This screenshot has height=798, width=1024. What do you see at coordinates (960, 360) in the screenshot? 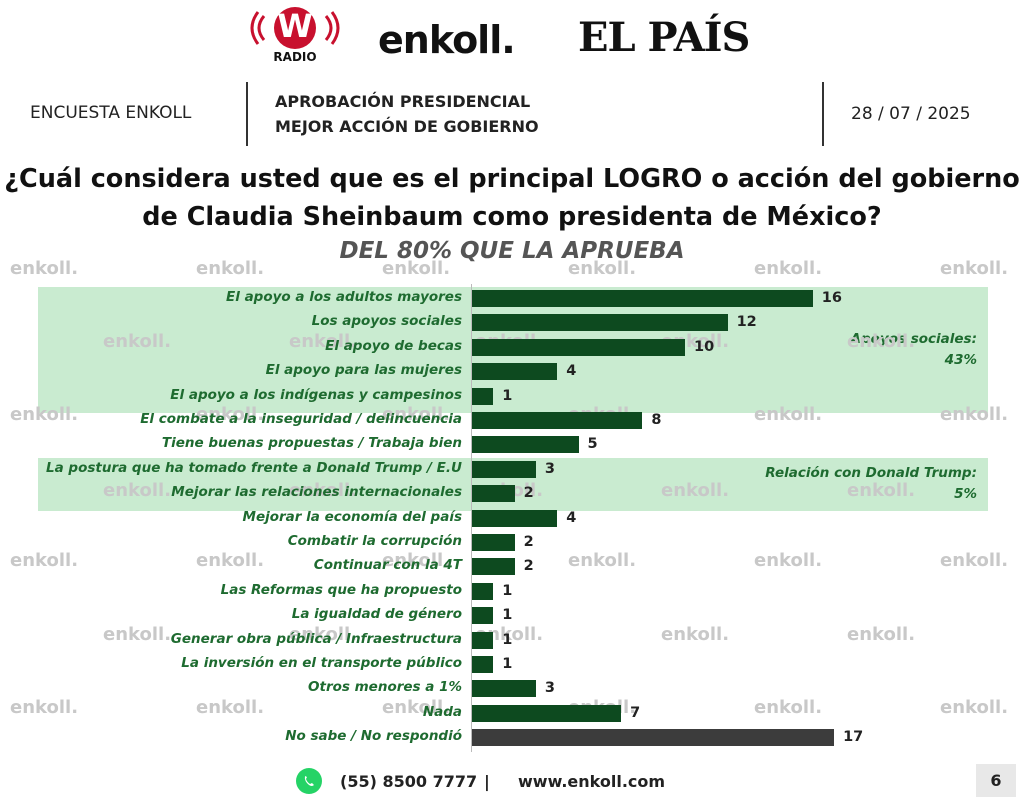
I see `group-note-percent: 43%` at bounding box center [960, 360].